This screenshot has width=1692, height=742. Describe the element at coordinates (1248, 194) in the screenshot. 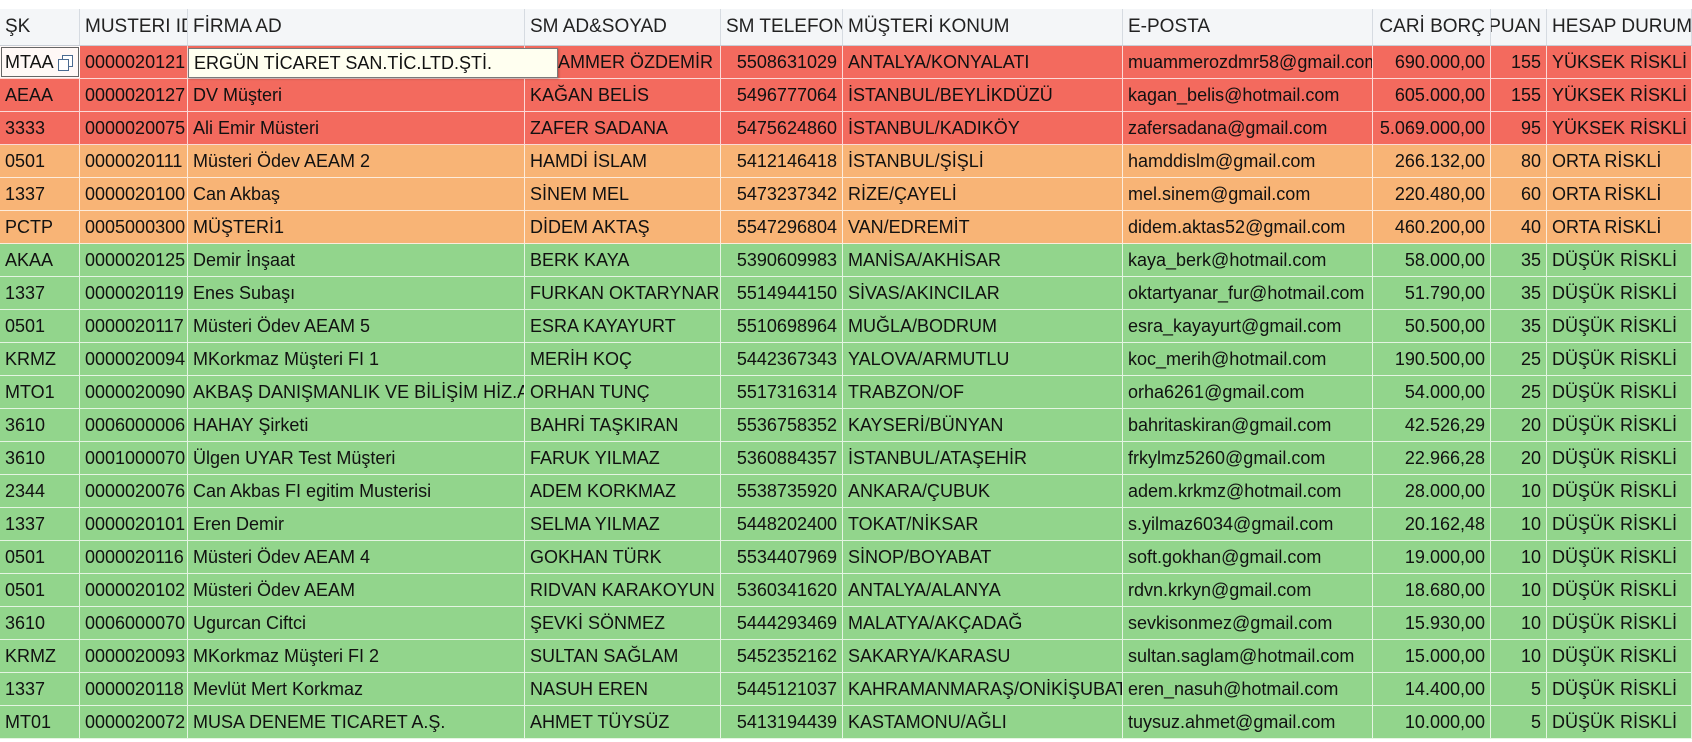

I see `col-e-posta-cell: mel.sinem@gmail.com` at that location.